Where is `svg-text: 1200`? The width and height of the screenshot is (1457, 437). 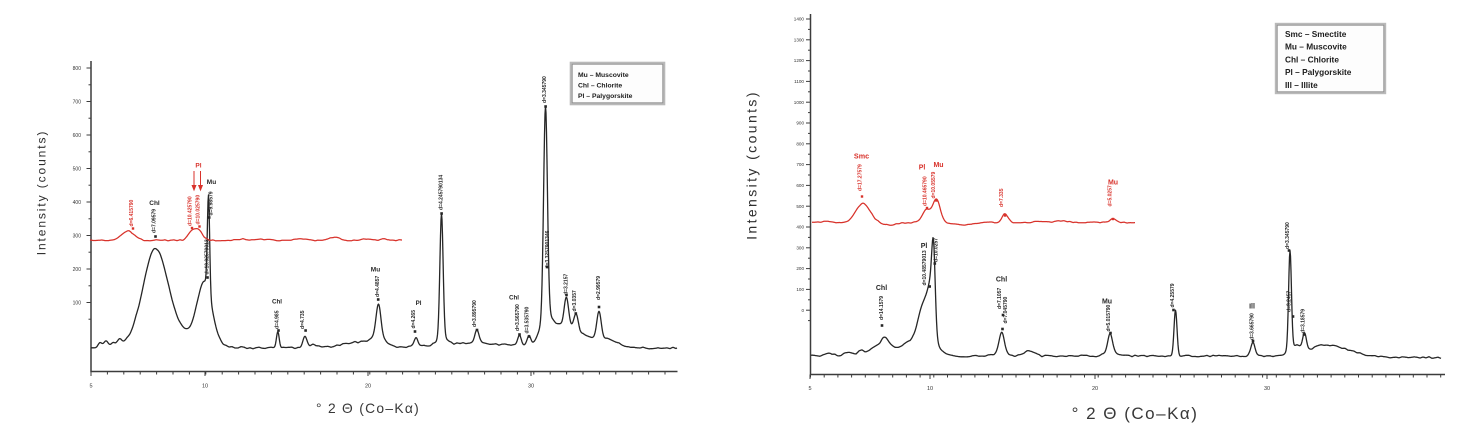 svg-text: 1200 is located at coordinates (799, 60).